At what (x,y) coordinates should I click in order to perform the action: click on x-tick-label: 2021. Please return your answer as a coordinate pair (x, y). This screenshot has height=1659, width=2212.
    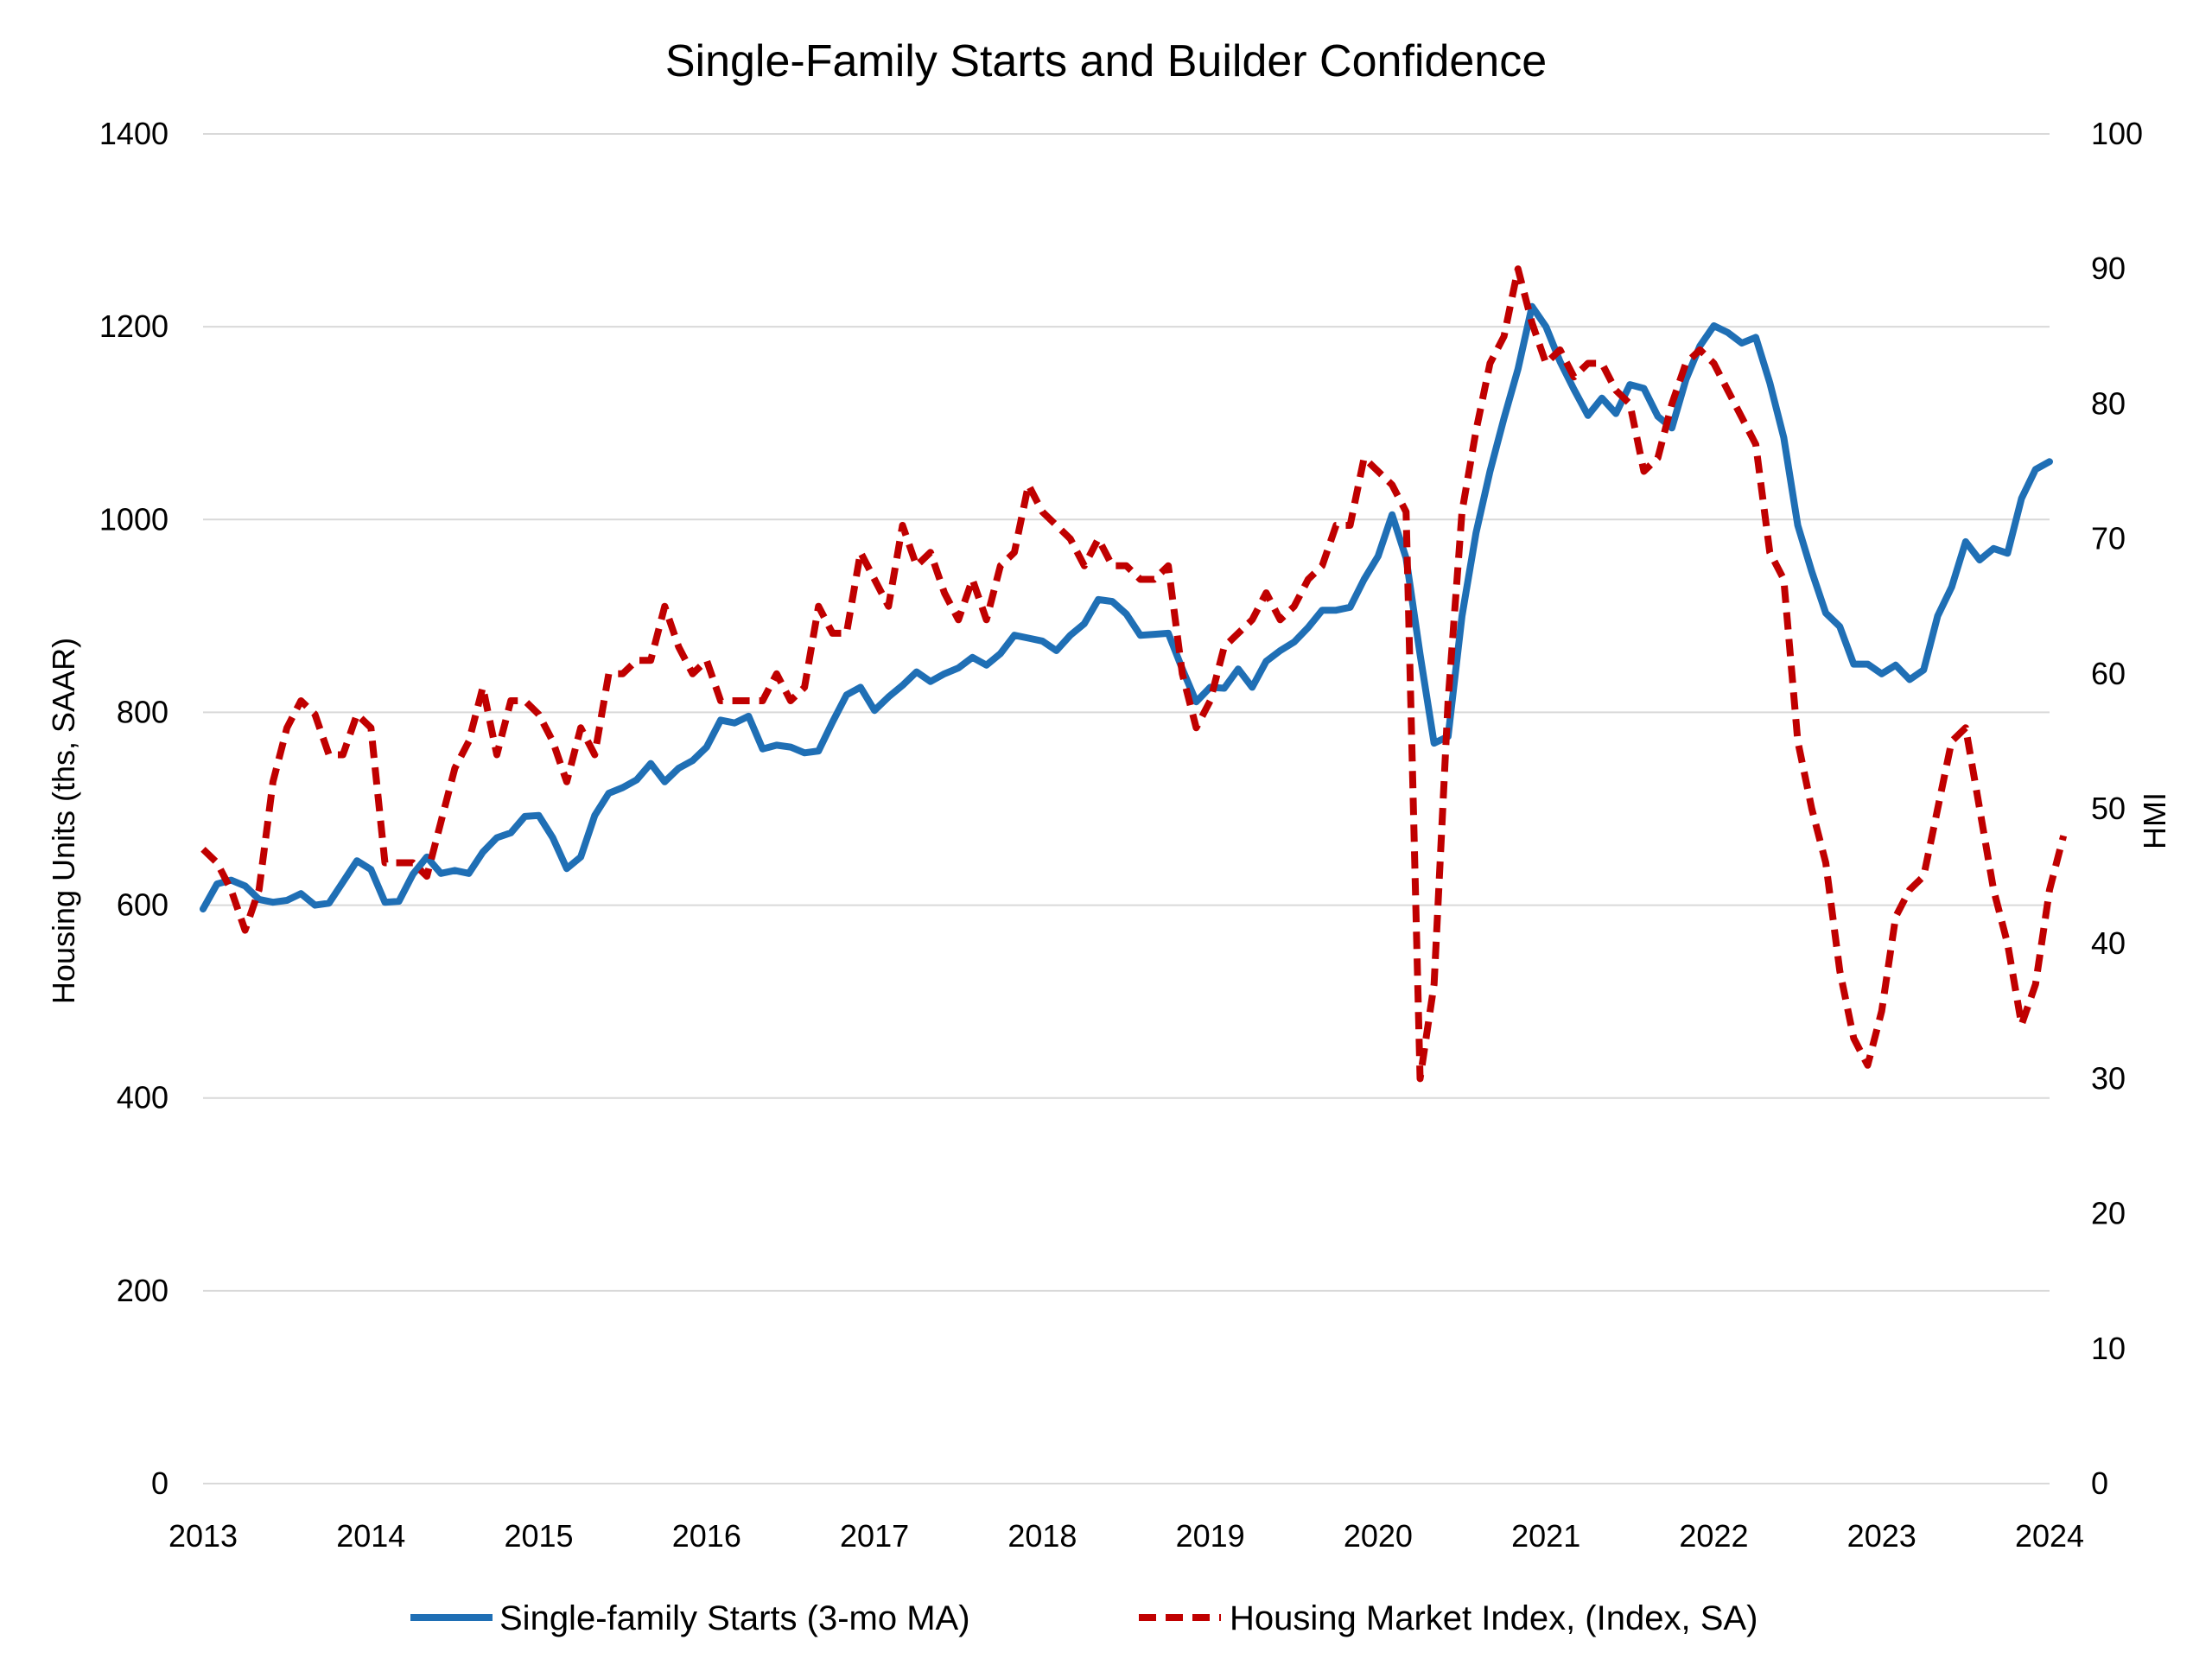
    Looking at the image, I should click on (1545, 1536).